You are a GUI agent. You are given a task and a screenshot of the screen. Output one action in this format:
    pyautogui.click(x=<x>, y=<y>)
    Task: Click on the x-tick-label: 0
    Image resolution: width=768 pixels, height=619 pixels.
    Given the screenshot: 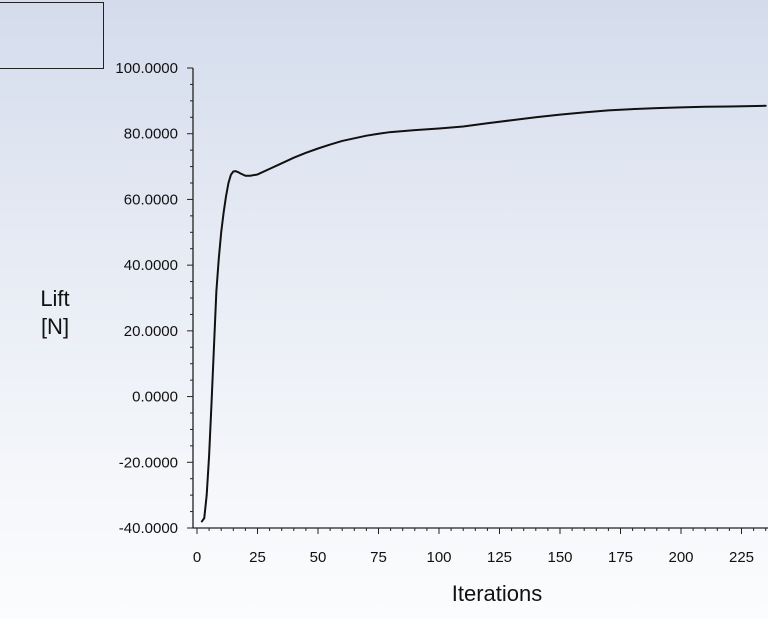 What is the action you would take?
    pyautogui.click(x=197, y=557)
    